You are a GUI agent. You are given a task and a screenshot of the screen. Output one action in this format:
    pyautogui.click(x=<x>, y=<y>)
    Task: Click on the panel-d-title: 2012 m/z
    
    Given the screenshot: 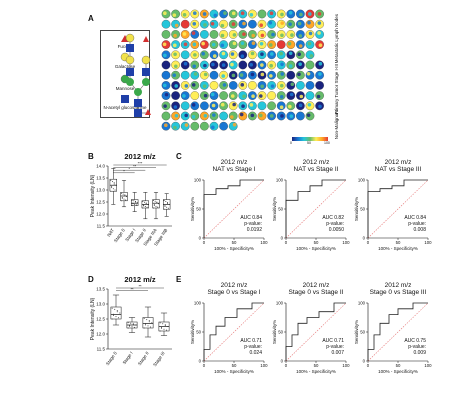 What is the action you would take?
    pyautogui.click(x=140, y=279)
    